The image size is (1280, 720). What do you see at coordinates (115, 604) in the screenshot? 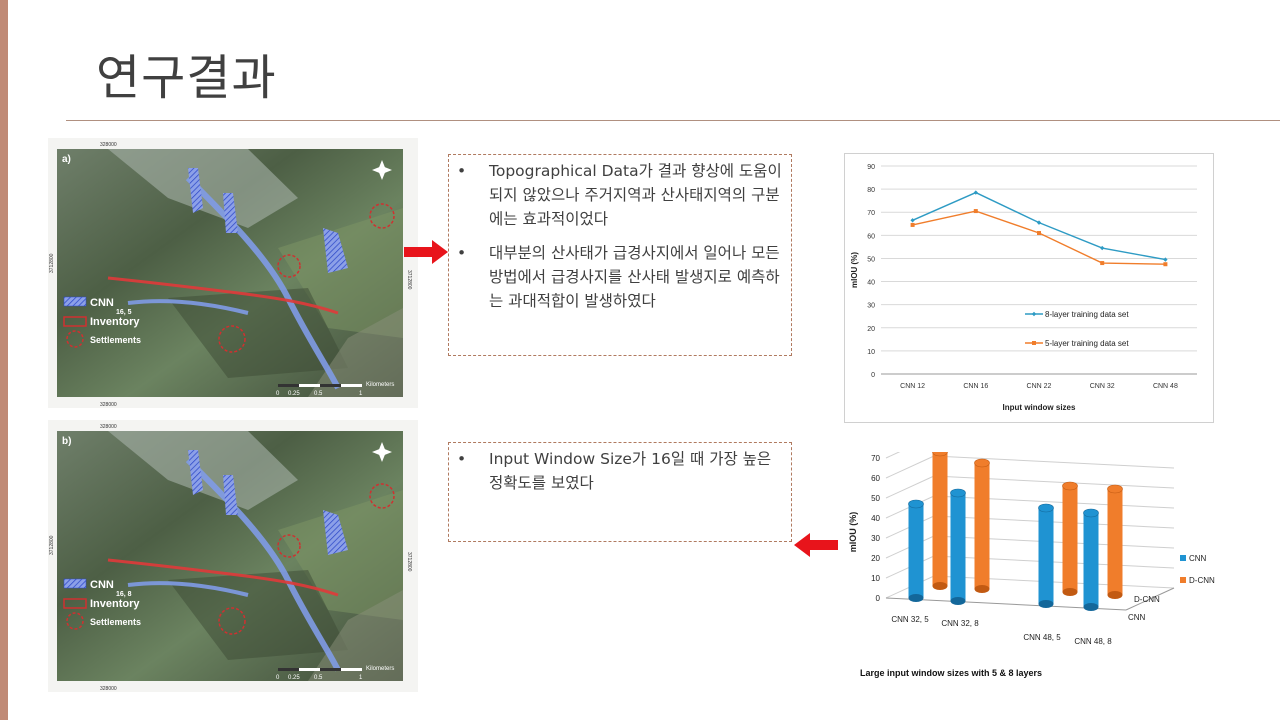
I see `legend-inventory-label: Inventory` at bounding box center [115, 604].